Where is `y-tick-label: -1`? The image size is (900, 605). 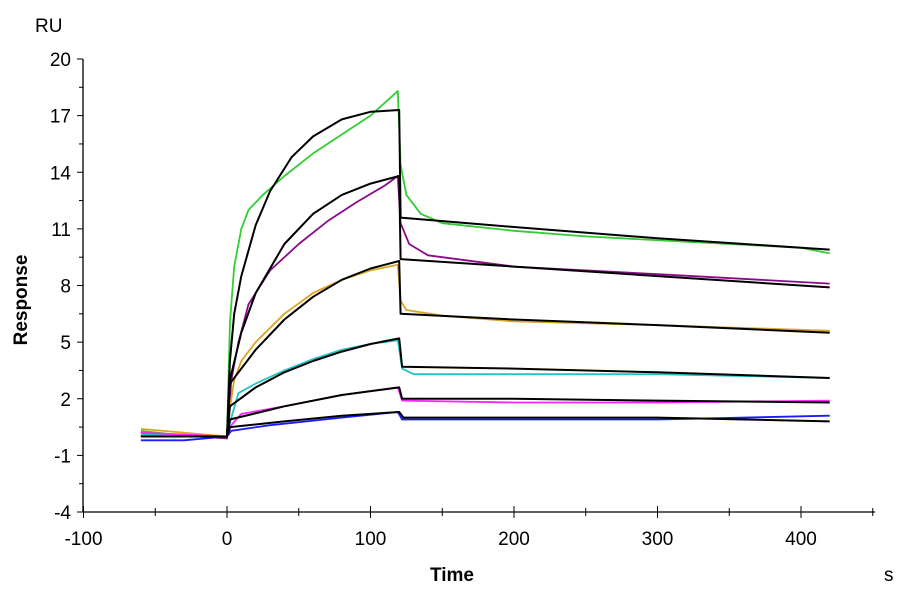 y-tick-label: -1 is located at coordinates (62, 456).